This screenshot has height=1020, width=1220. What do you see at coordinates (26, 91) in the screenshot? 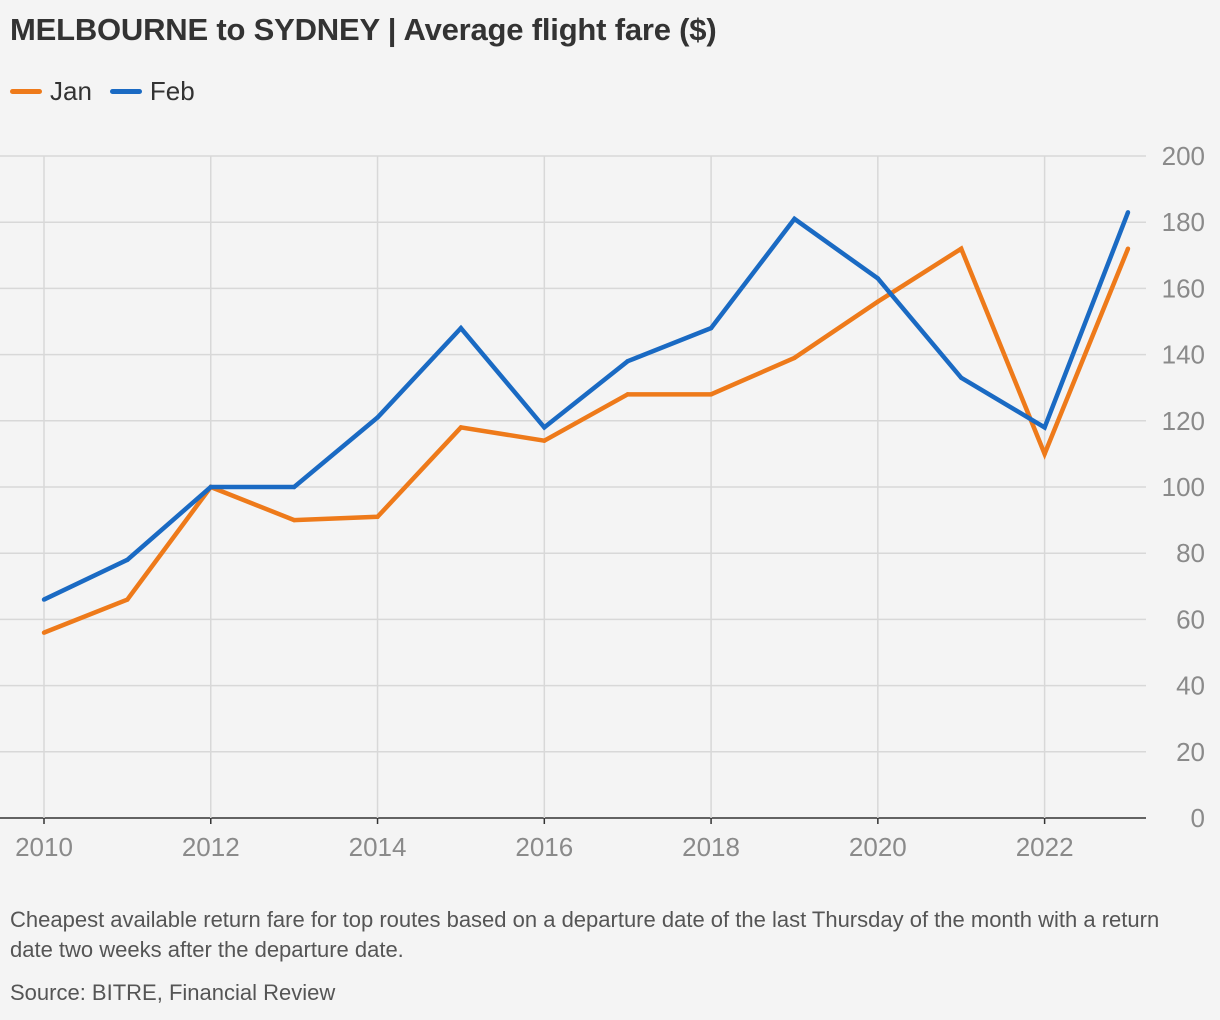
I see `legend-swatch-jan` at bounding box center [26, 91].